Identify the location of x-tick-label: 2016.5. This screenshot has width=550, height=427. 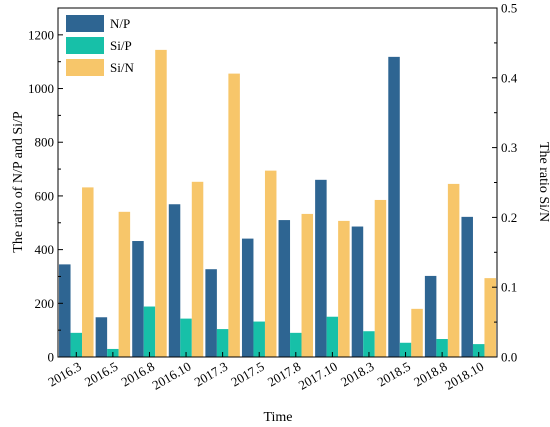
(101, 374).